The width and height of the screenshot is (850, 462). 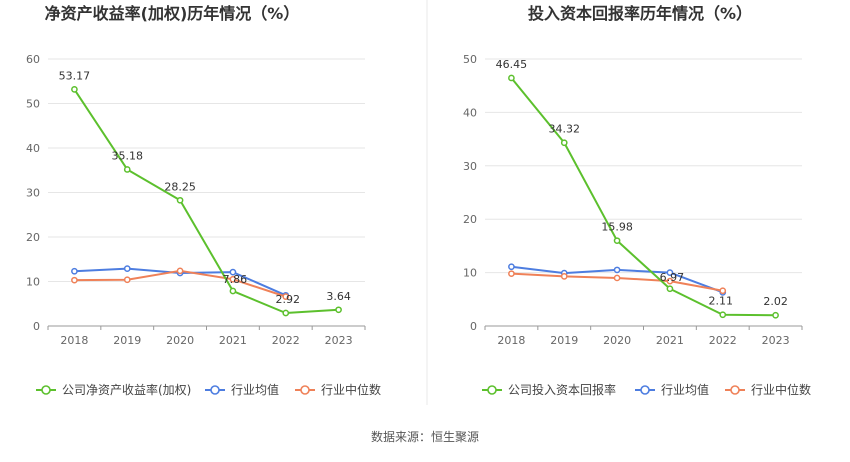 I want to click on data-label: 53.17, so click(x=75, y=75).